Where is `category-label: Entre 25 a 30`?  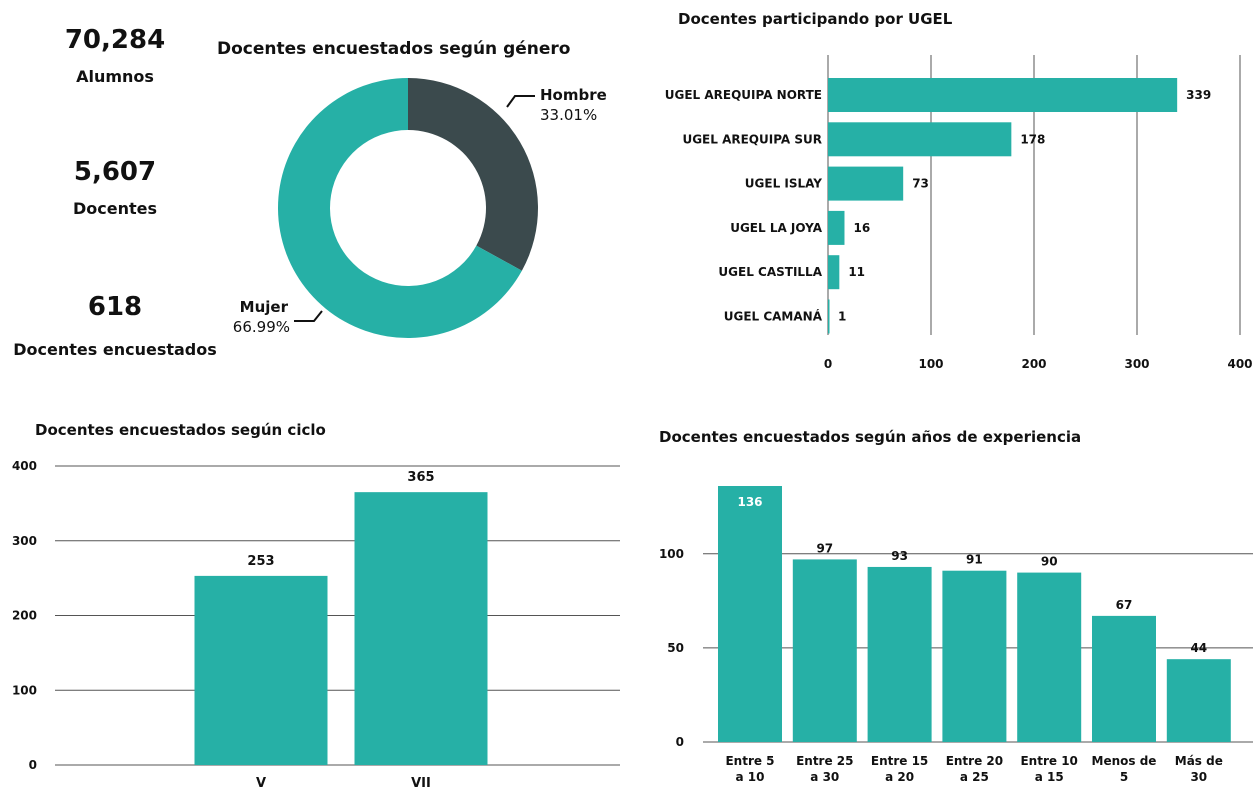
category-label: Entre 25 a 30 is located at coordinates (824, 769).